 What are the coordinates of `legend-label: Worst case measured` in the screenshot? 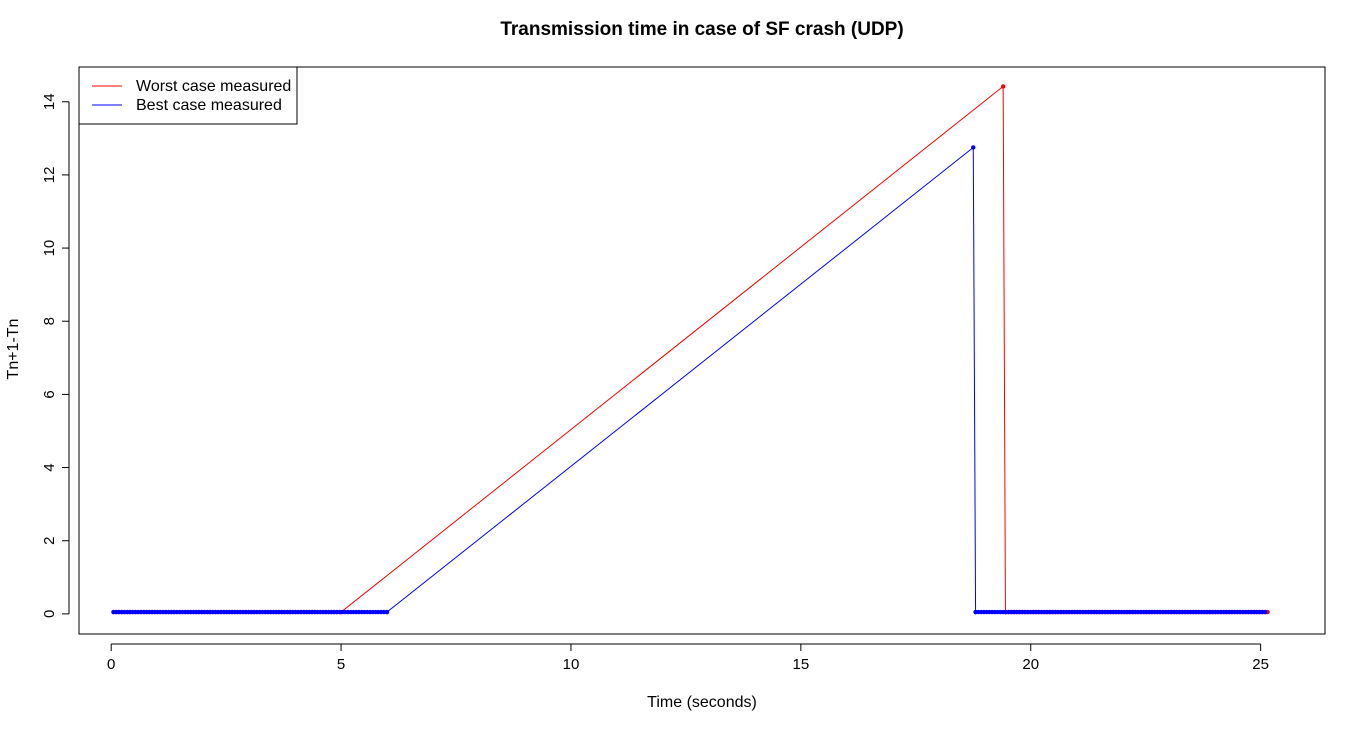 It's located at (213, 86).